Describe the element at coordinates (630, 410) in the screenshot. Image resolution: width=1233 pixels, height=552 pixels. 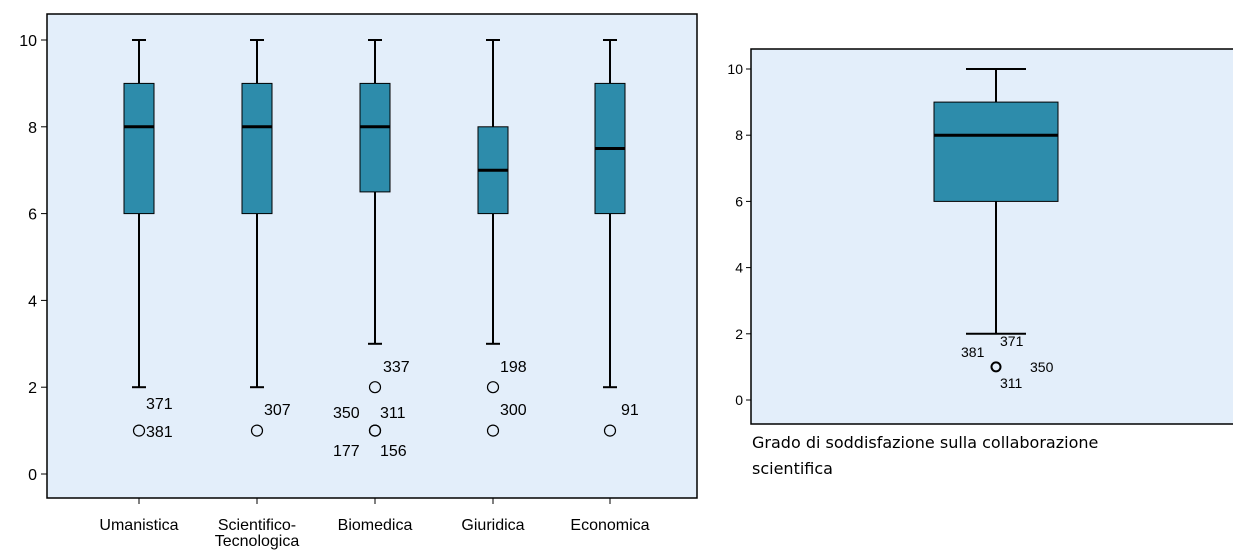
I see `outlier-label: 91` at that location.